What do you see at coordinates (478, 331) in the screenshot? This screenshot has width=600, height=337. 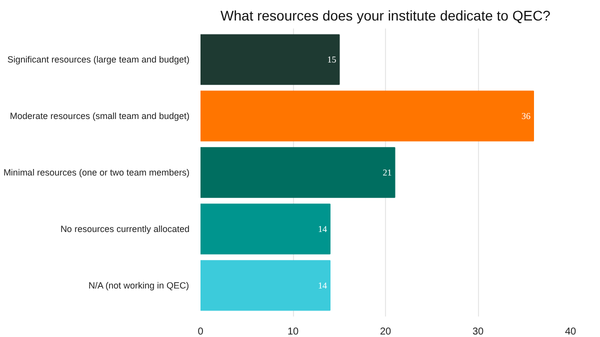 I see `x-tick-label: 30` at bounding box center [478, 331].